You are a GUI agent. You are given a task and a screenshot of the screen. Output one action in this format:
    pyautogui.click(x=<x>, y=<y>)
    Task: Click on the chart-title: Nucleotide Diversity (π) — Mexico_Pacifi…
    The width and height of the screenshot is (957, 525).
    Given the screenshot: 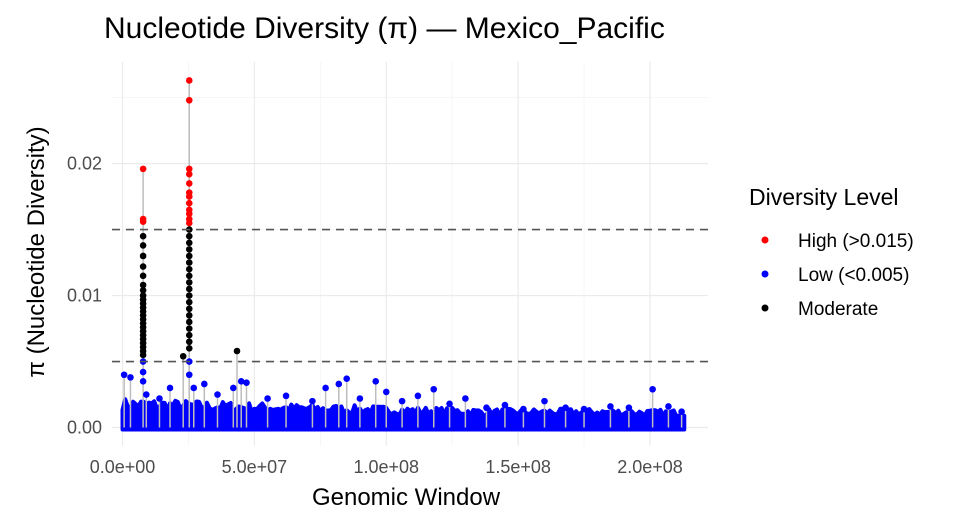 What is the action you would take?
    pyautogui.click(x=384, y=28)
    